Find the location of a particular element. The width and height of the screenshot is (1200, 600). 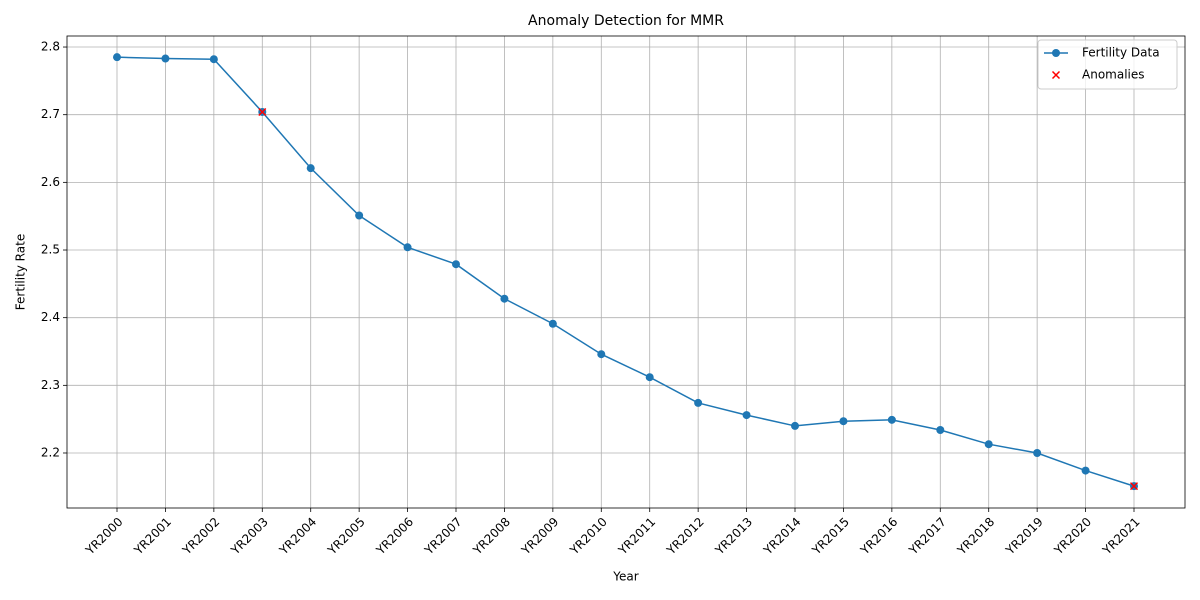

x-axis-label: Year is located at coordinates (625, 577).